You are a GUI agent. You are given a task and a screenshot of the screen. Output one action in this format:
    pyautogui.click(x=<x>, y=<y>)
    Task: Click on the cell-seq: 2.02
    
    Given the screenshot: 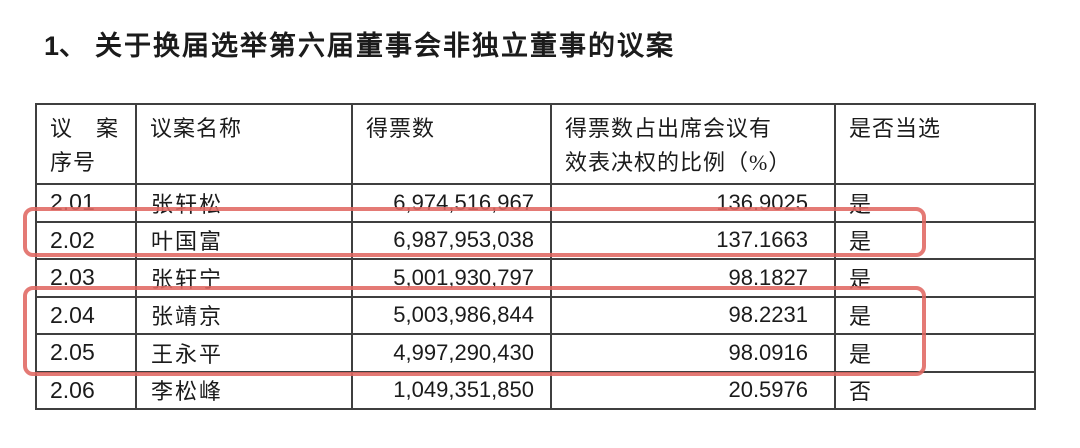 What is the action you would take?
    pyautogui.click(x=86, y=240)
    